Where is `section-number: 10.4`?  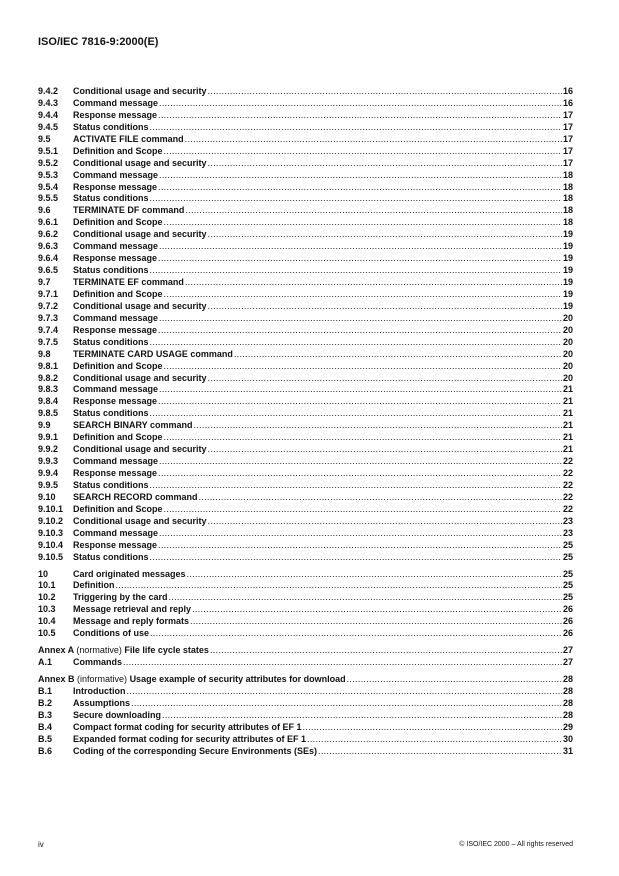
section-number: 10.4 is located at coordinates (47, 621).